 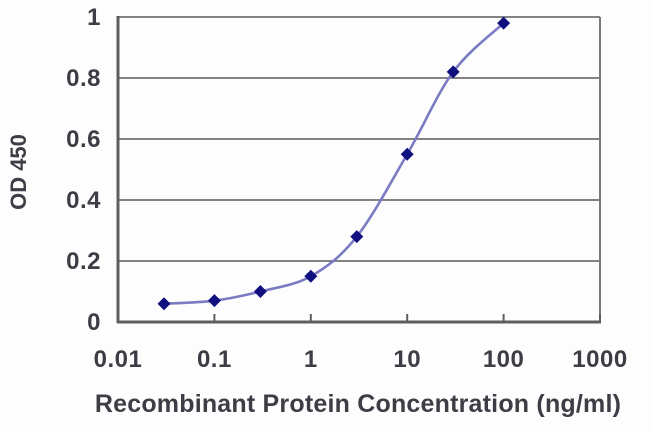 What do you see at coordinates (94, 17) in the screenshot?
I see `y-tick-label: 1` at bounding box center [94, 17].